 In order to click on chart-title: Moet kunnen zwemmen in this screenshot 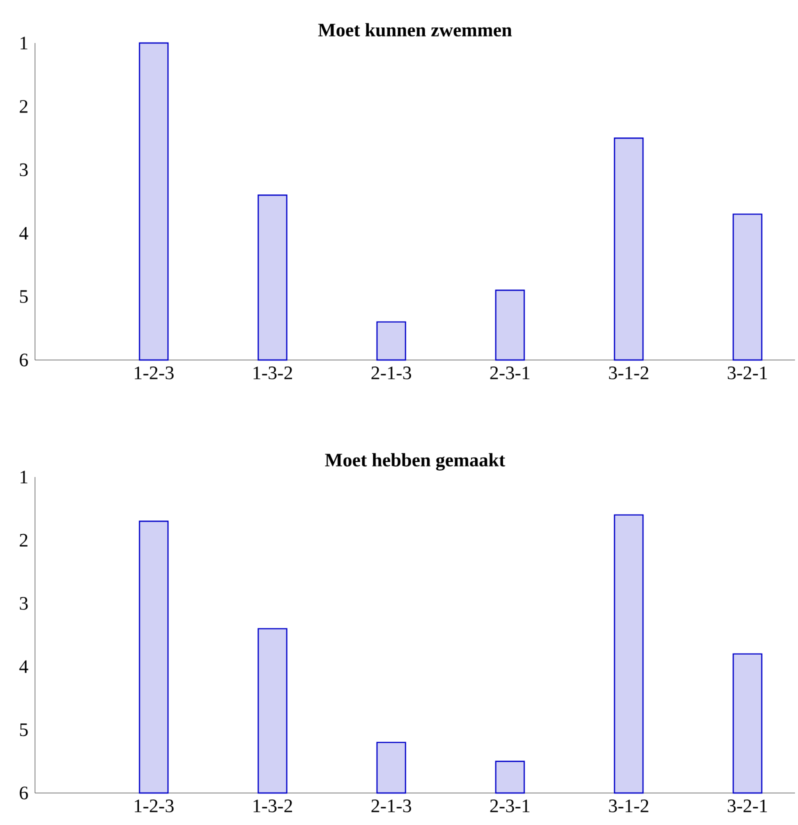, I will do `click(415, 29)`.